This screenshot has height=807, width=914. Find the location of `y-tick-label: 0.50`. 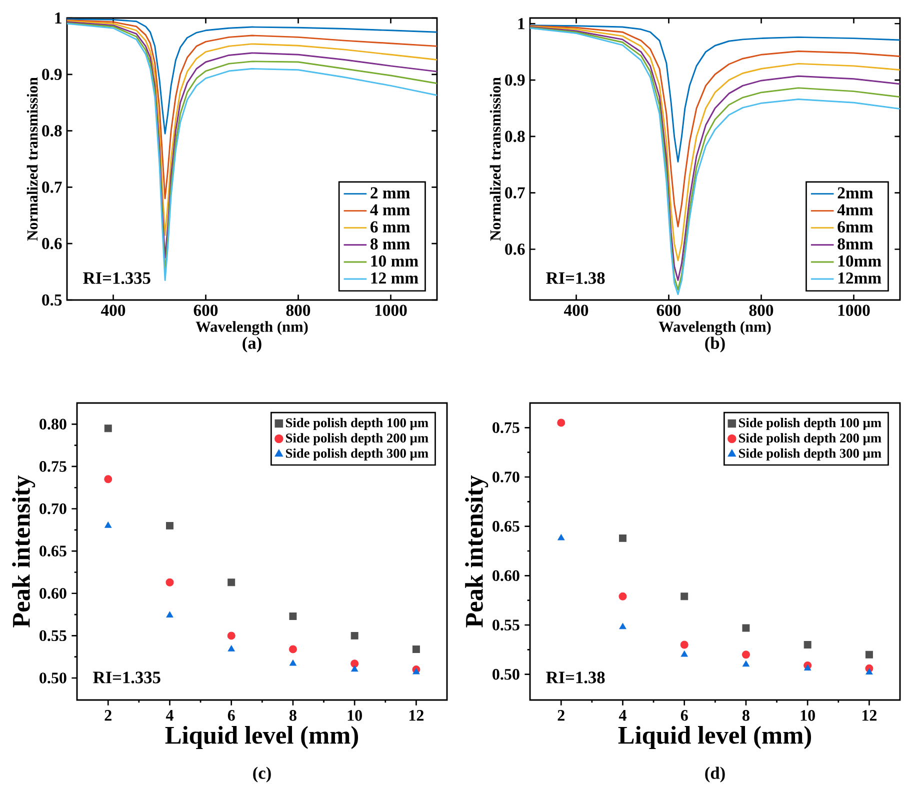

y-tick-label: 0.50 is located at coordinates (506, 674).